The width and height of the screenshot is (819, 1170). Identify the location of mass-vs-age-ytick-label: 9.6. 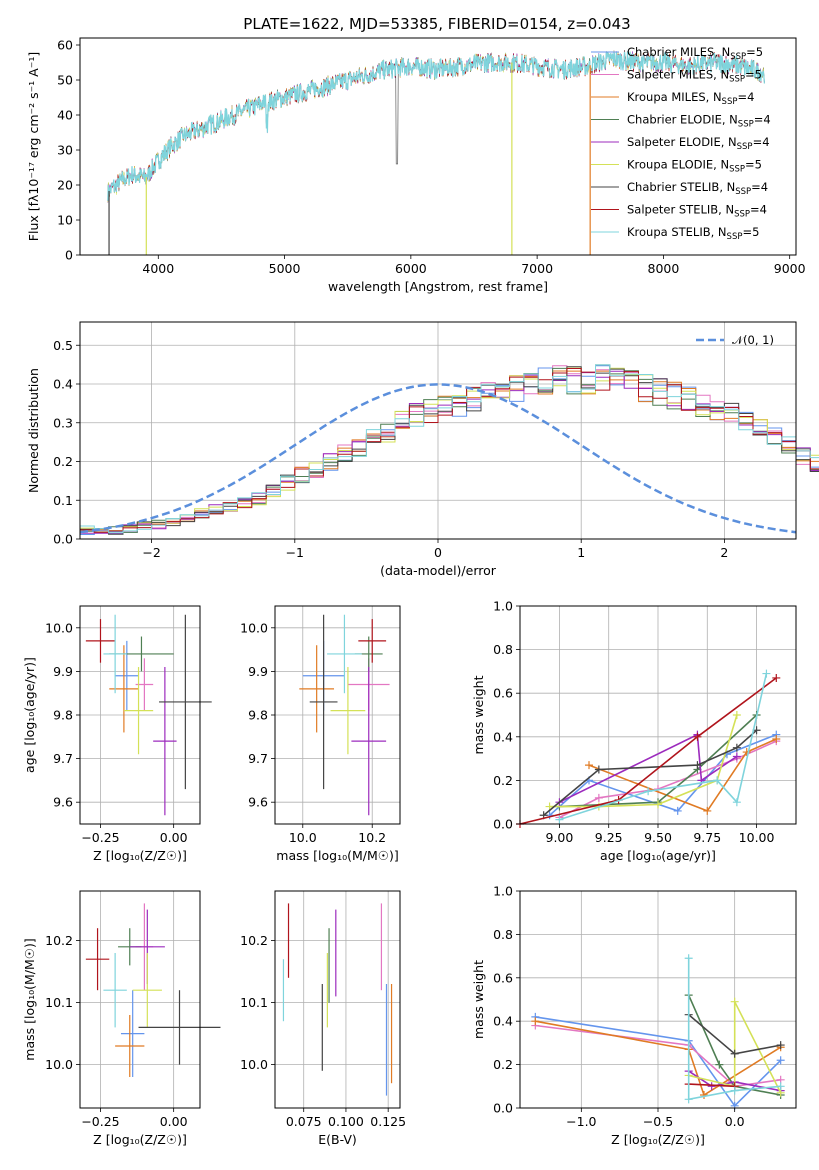
(258, 802).